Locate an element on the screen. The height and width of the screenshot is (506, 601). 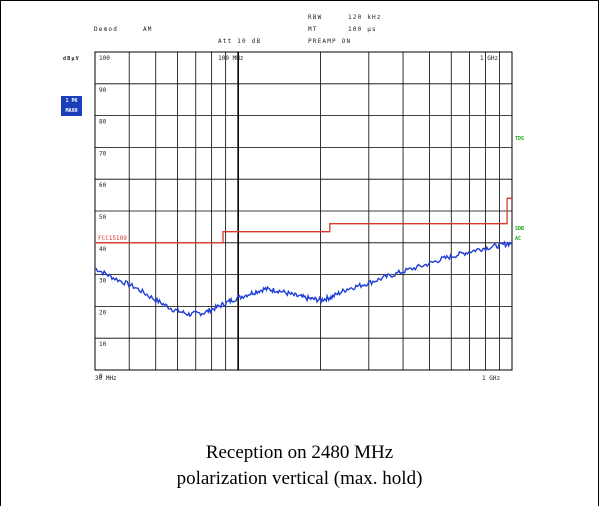
y-tick-label: 60 is located at coordinates (103, 185).